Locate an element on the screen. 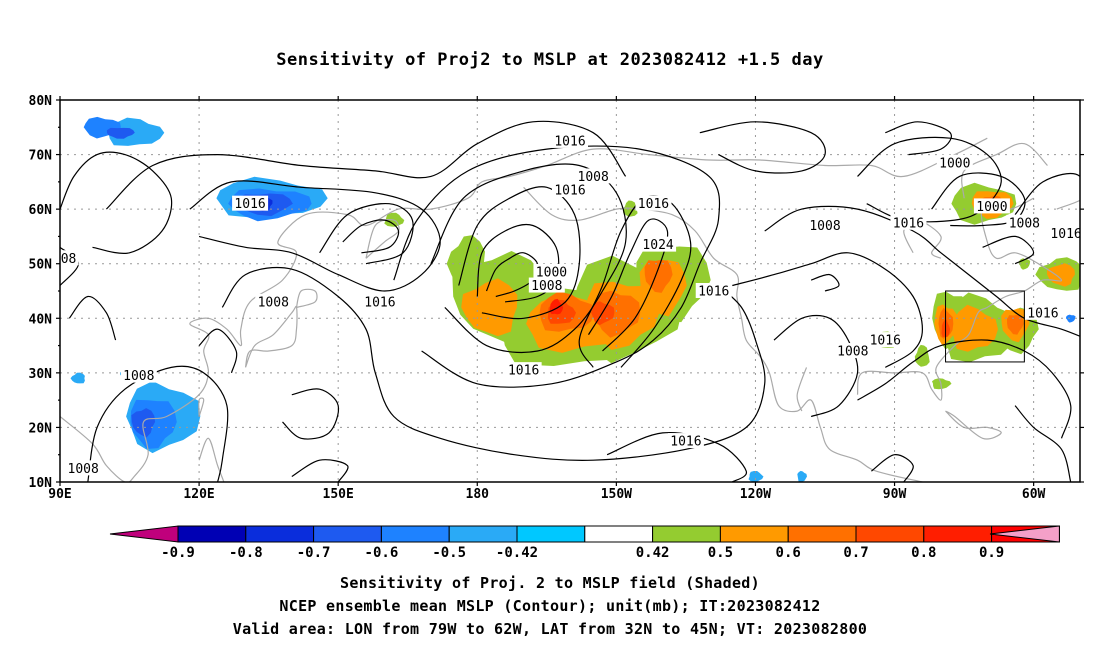 The image size is (1100, 650). lon-label: 120W is located at coordinates (755, 494).